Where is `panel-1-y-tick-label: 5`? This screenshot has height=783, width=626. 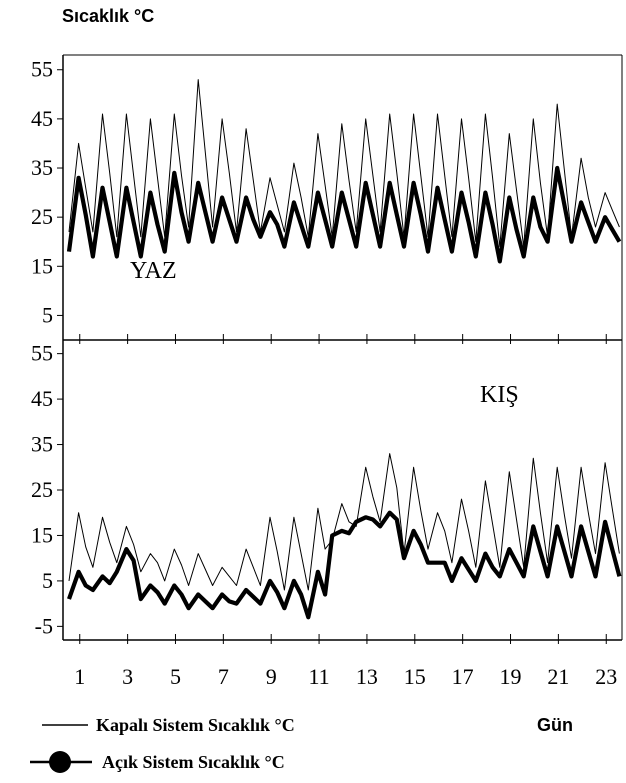 panel-1-y-tick-label: 5 is located at coordinates (47, 314).